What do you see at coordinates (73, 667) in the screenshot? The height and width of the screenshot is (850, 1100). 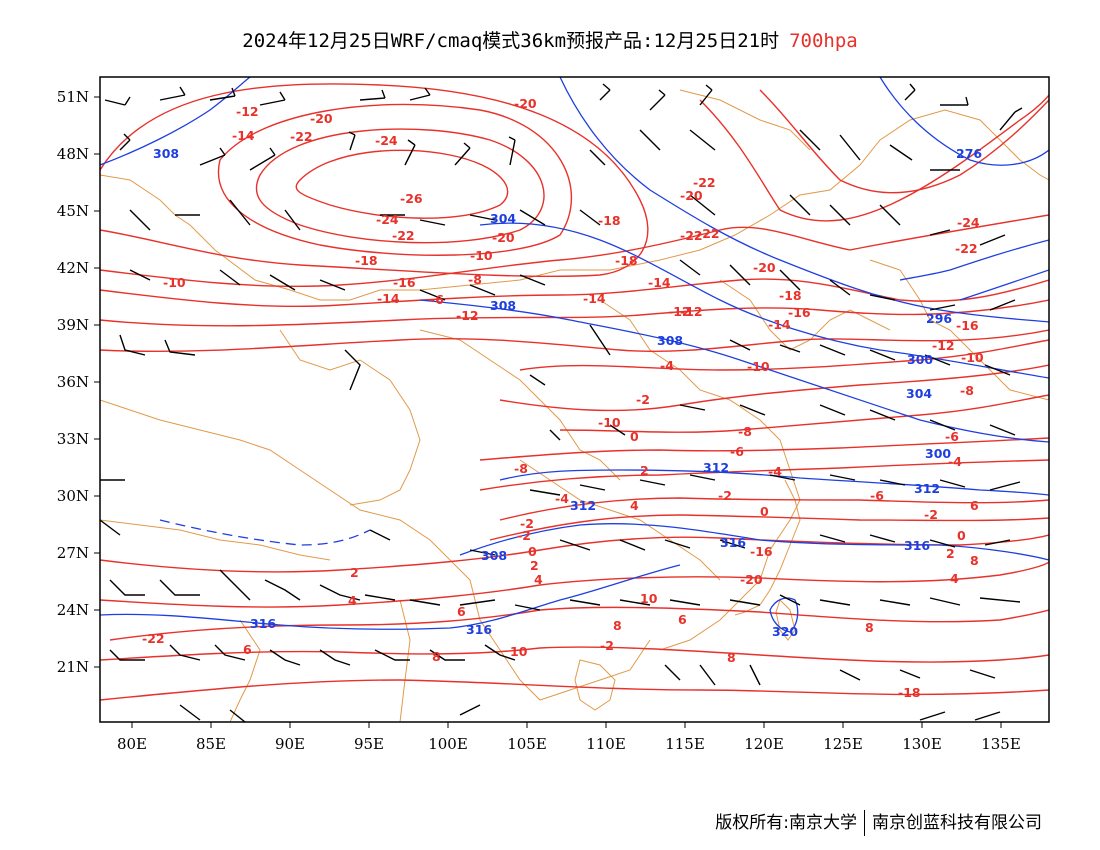 I see `lat-label: 21N` at bounding box center [73, 667].